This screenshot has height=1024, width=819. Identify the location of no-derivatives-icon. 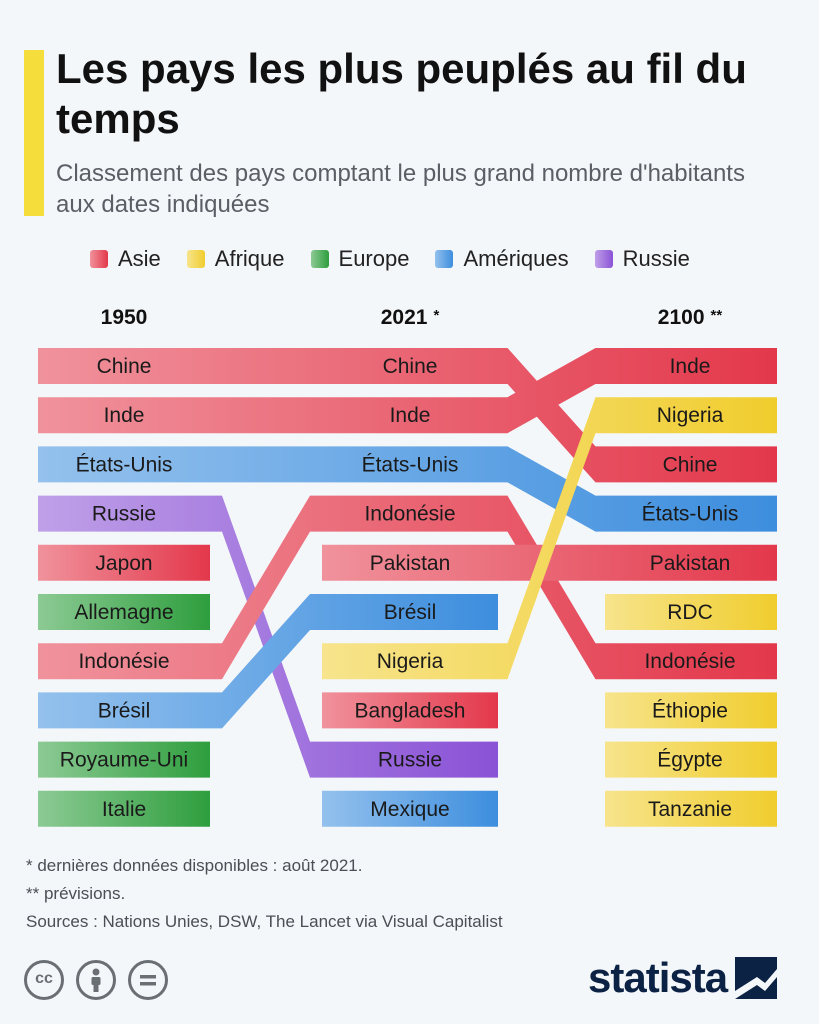
(148, 980).